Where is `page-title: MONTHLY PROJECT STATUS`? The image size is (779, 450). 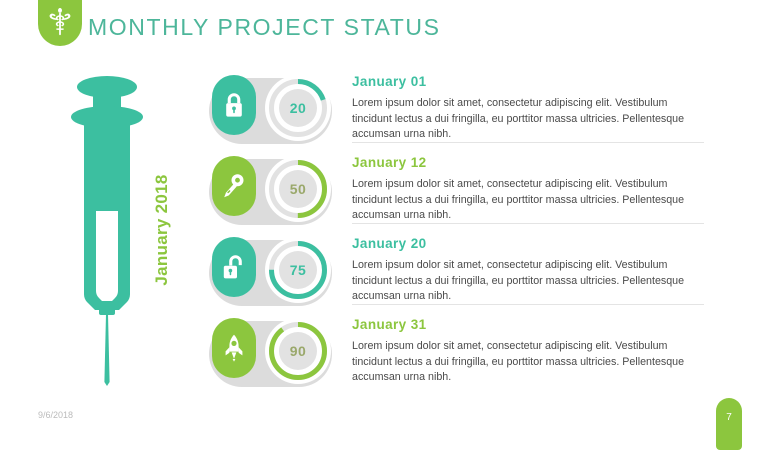
page-title: MONTHLY PROJECT STATUS is located at coordinates (264, 27).